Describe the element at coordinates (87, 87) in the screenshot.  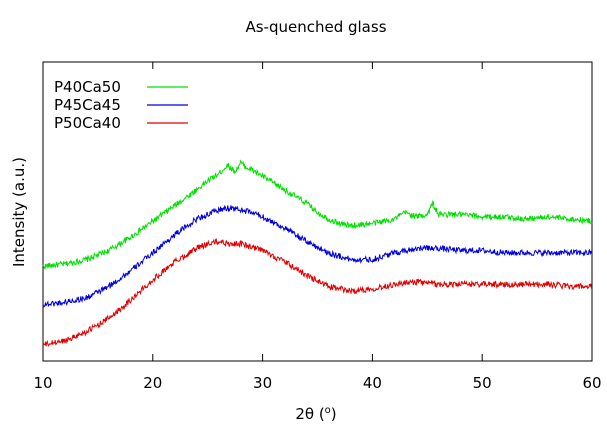
I see `legend-label: P40Ca50` at that location.